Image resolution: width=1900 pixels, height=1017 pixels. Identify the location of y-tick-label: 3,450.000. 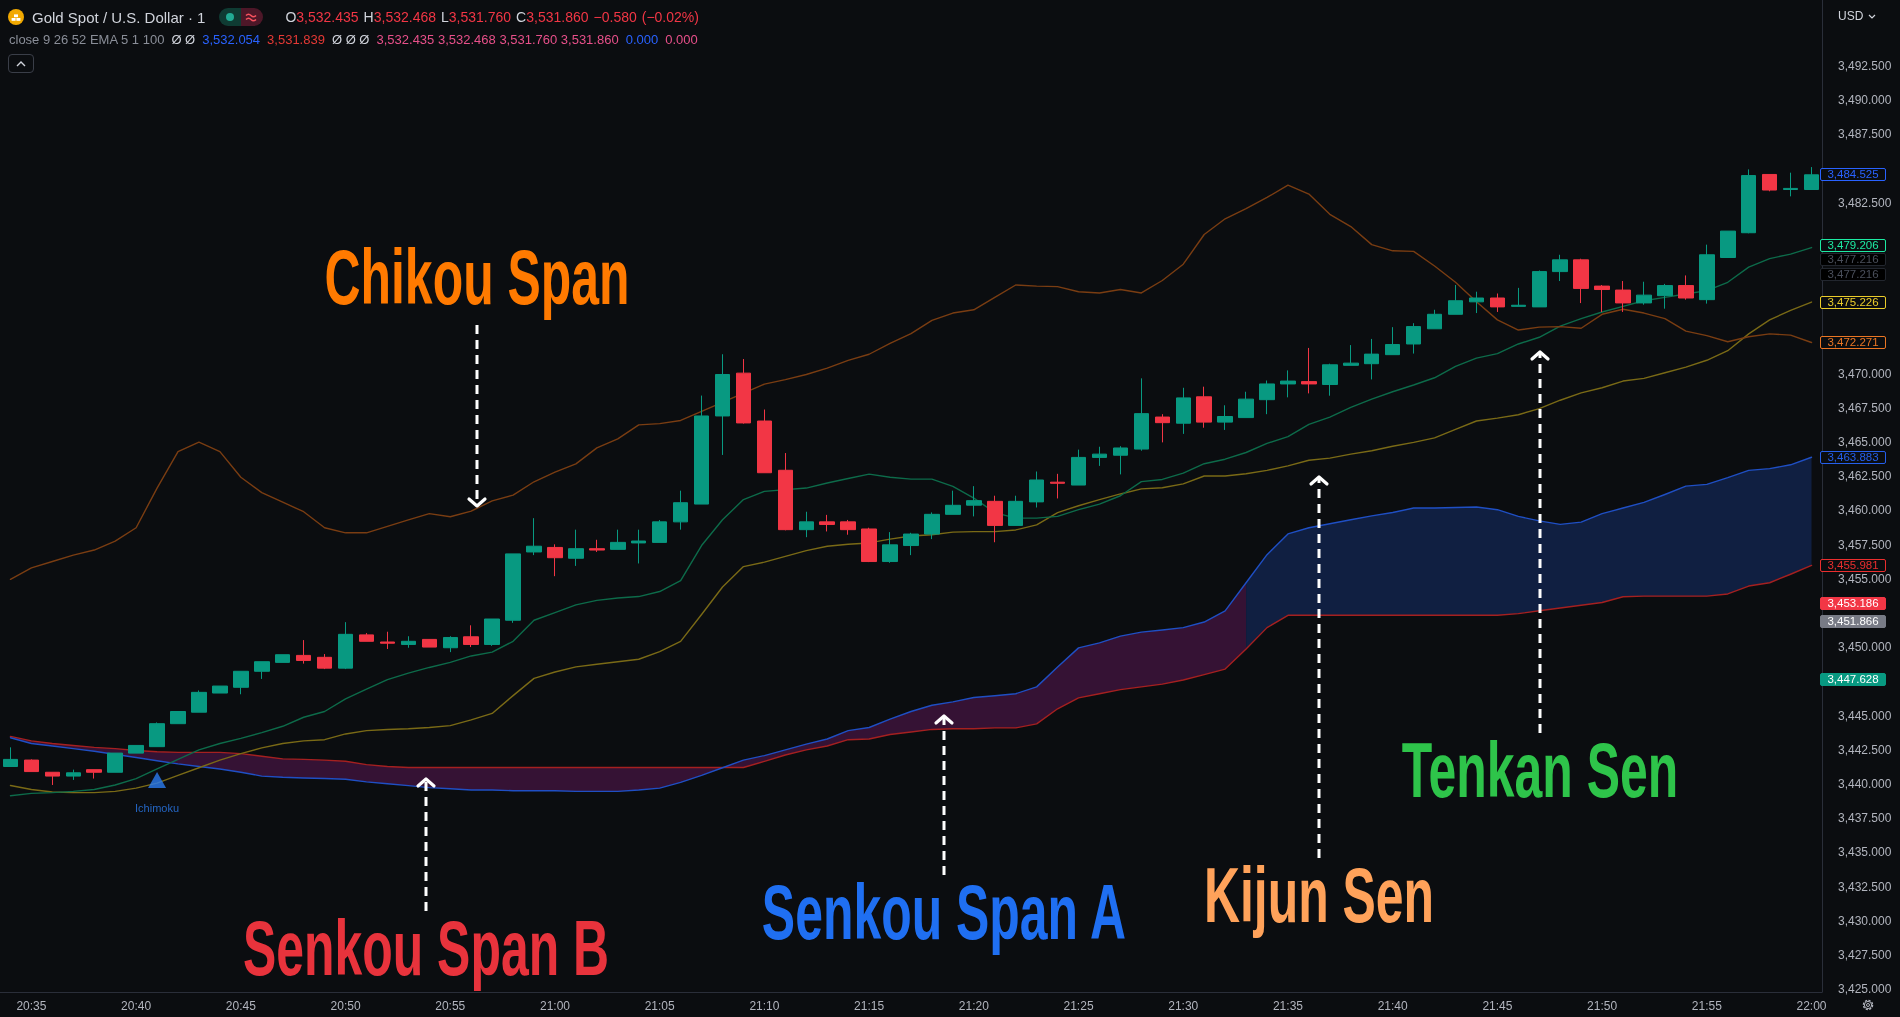
(1865, 647).